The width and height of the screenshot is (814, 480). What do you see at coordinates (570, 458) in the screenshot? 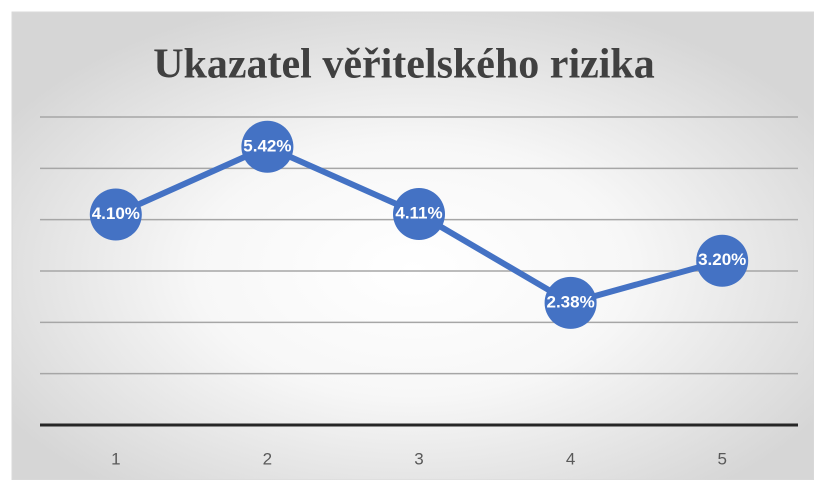
I see `x-tick-label: 4` at bounding box center [570, 458].